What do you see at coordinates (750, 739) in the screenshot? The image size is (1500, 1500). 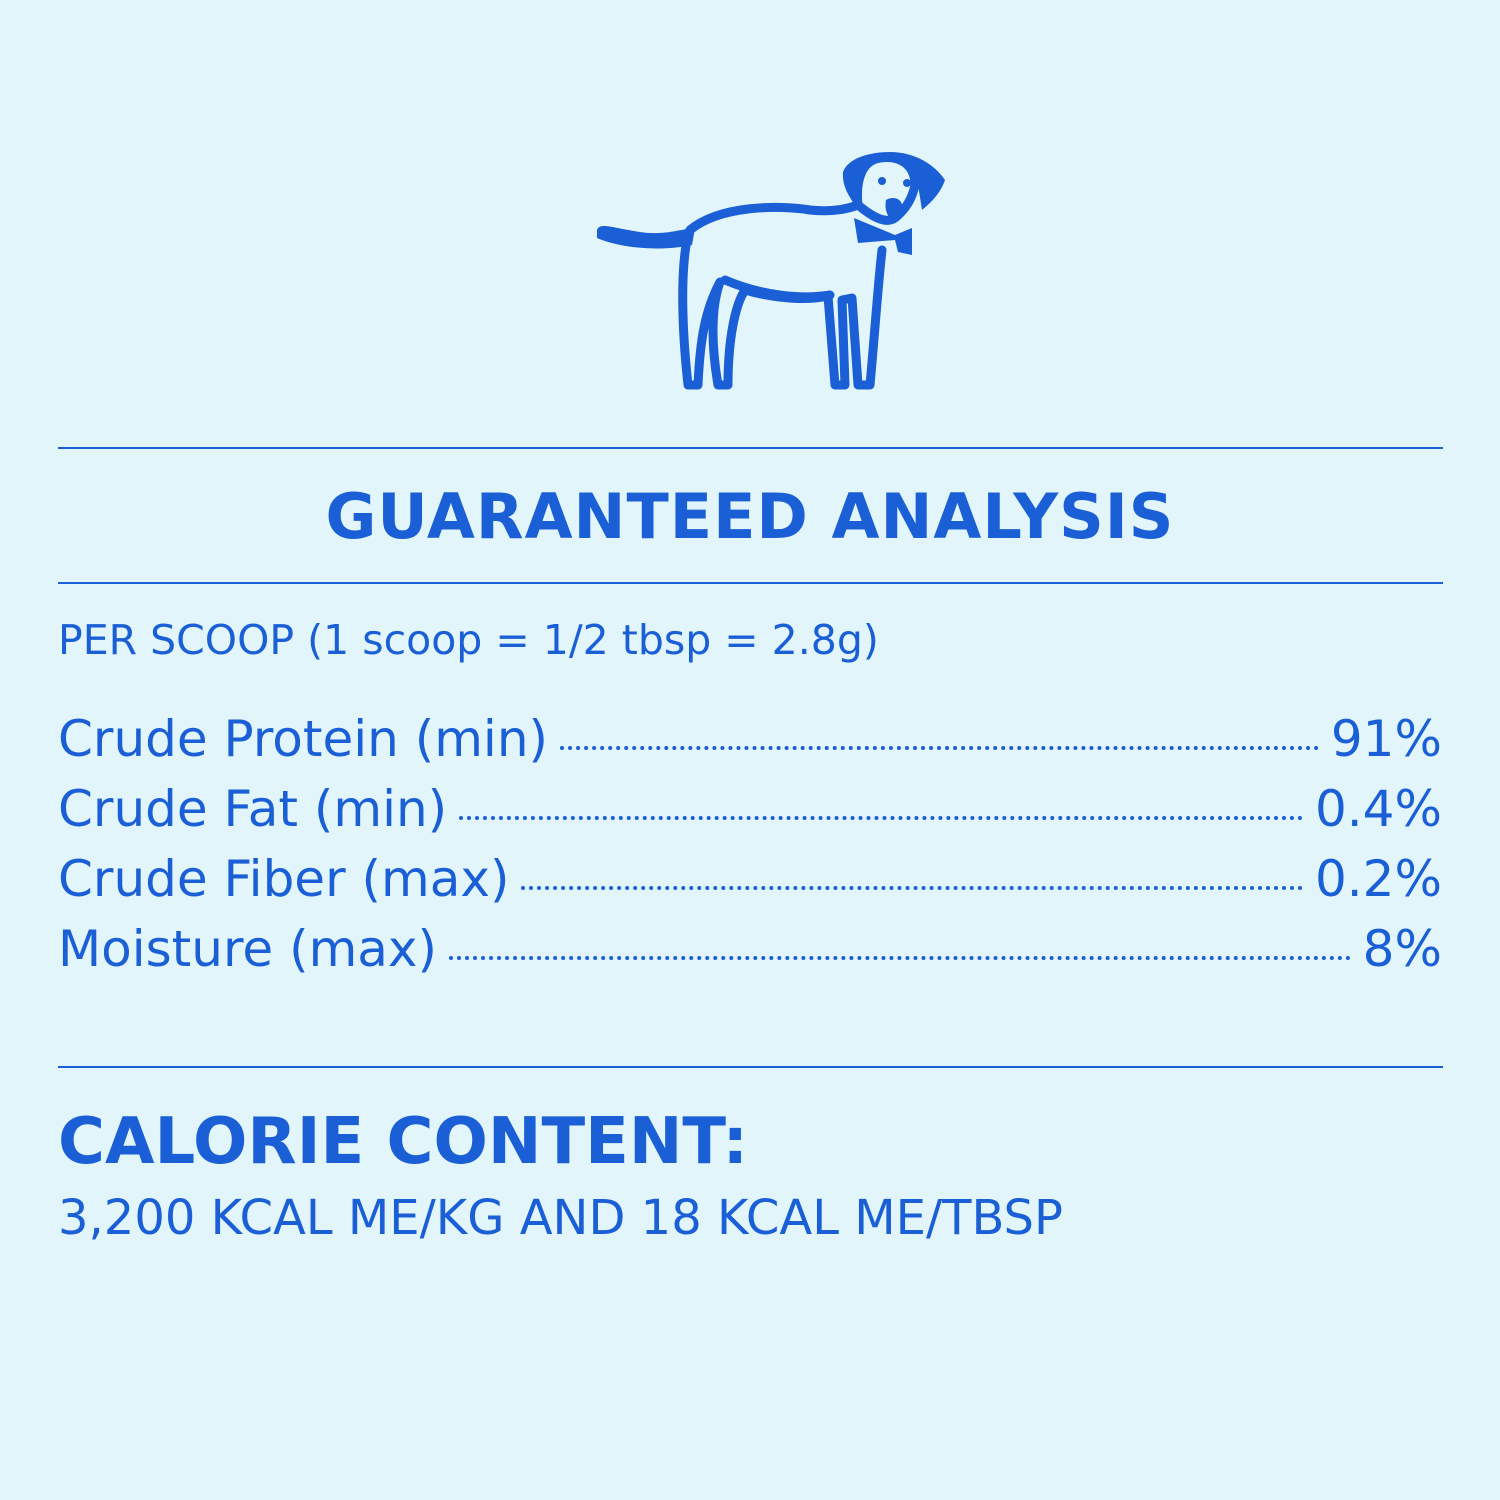 I see `analysis-row: Crude Protein (min) 91%` at bounding box center [750, 739].